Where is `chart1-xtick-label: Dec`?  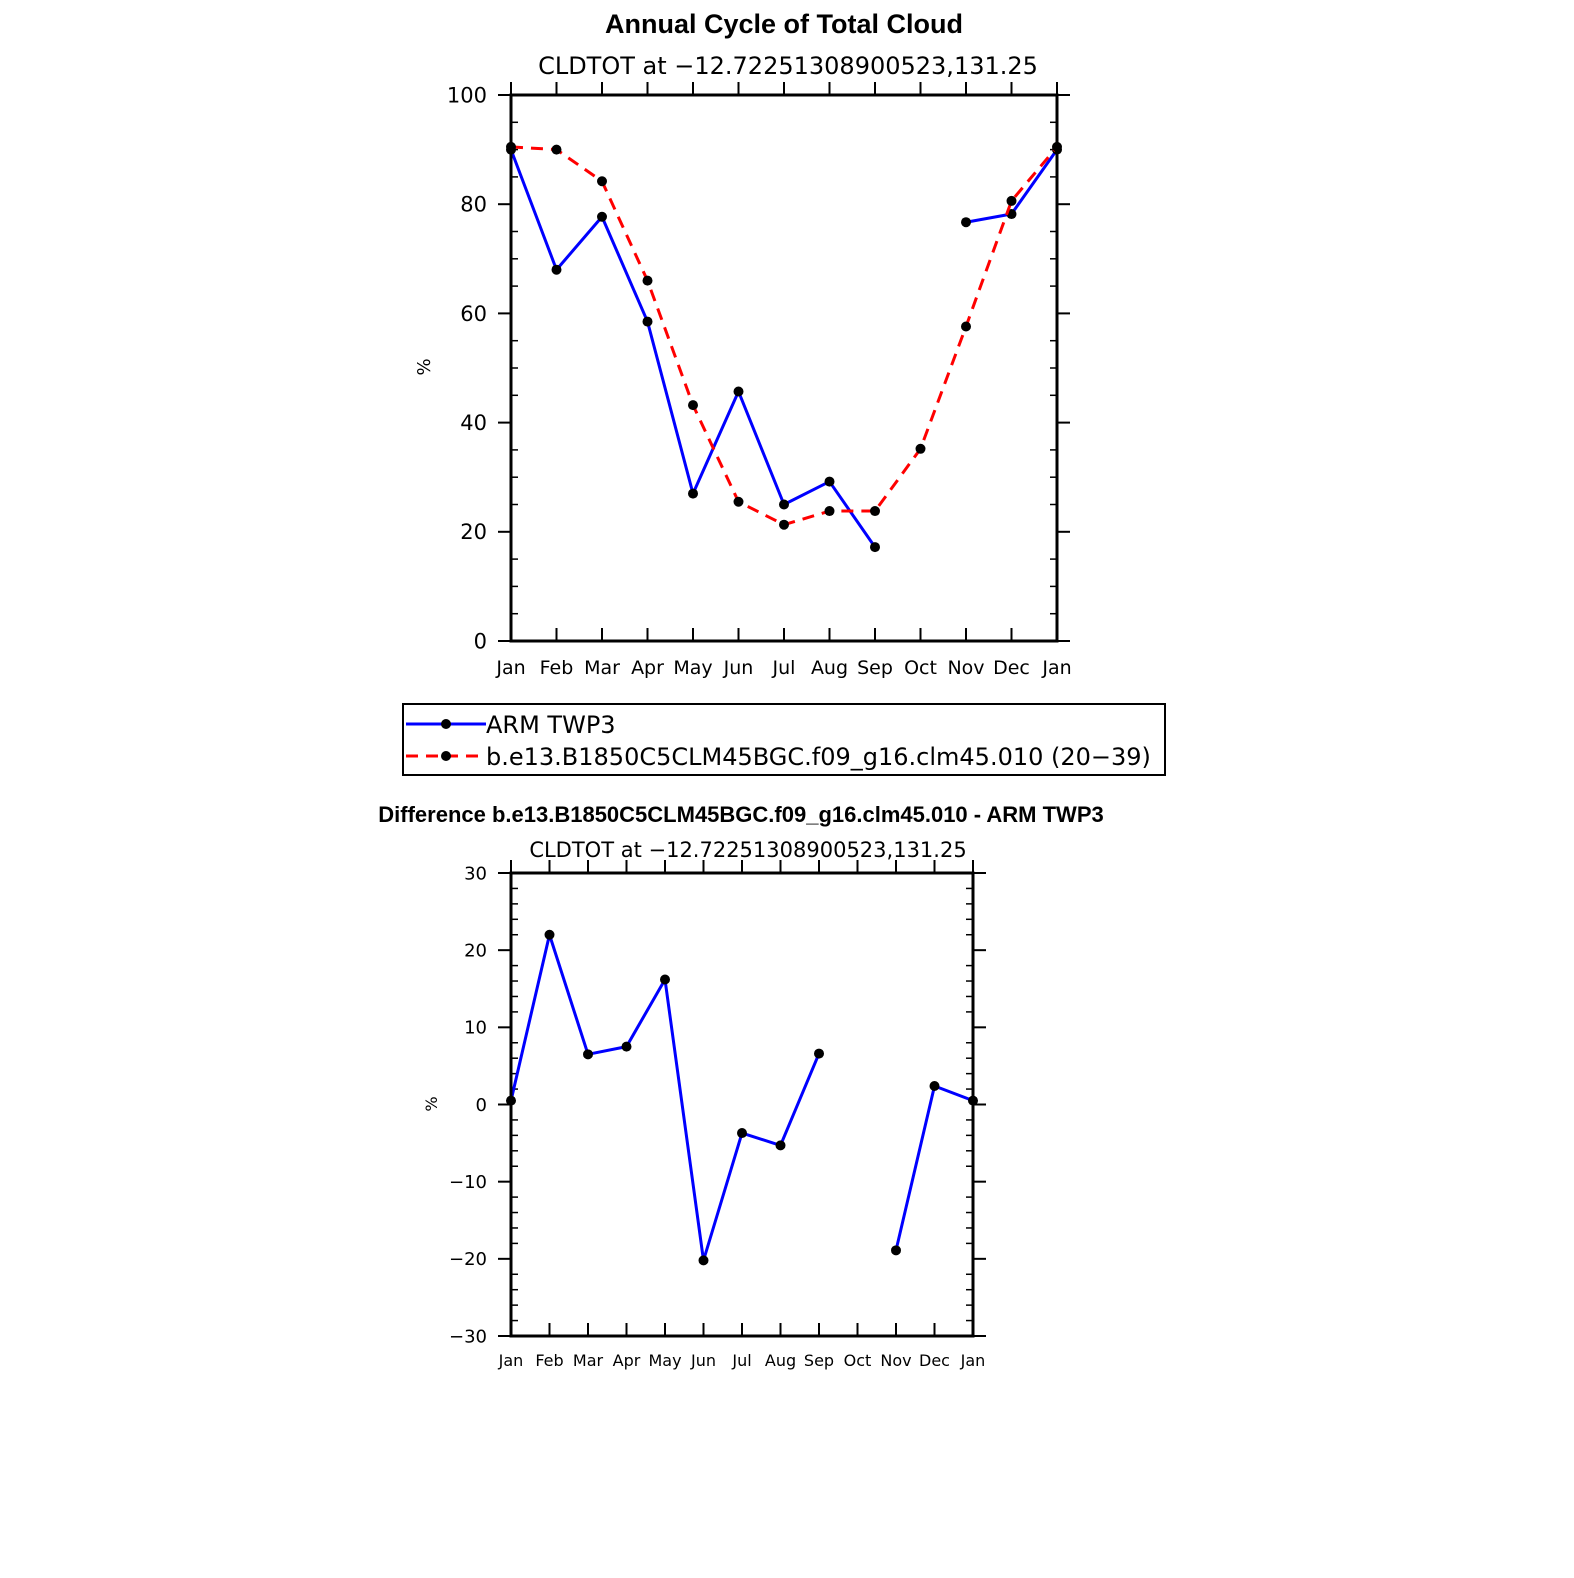 chart1-xtick-label: Dec is located at coordinates (1011, 668).